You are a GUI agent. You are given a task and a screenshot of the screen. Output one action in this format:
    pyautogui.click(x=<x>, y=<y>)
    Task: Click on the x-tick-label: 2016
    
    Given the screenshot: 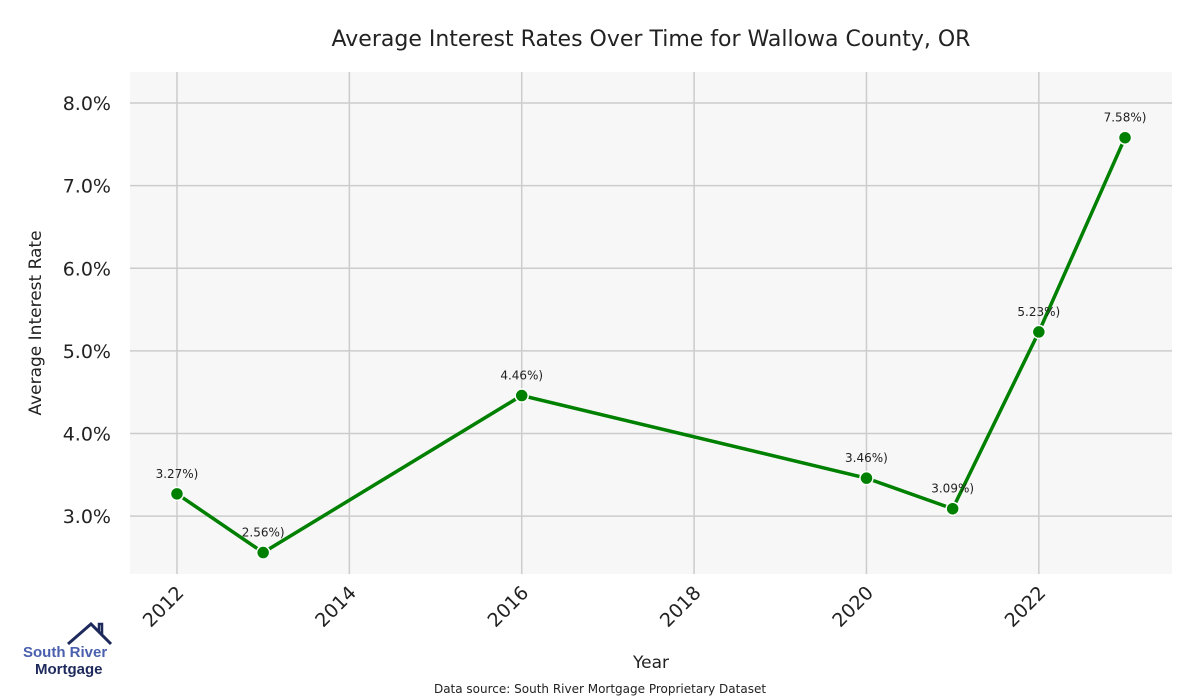 What is the action you would take?
    pyautogui.click(x=509, y=607)
    